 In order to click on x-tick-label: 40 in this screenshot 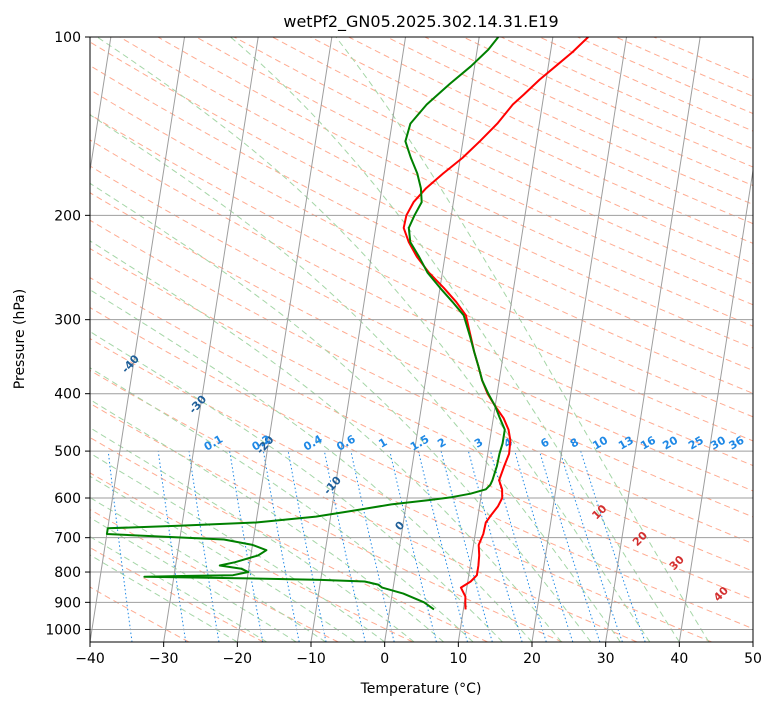, I will do `click(679, 659)`.